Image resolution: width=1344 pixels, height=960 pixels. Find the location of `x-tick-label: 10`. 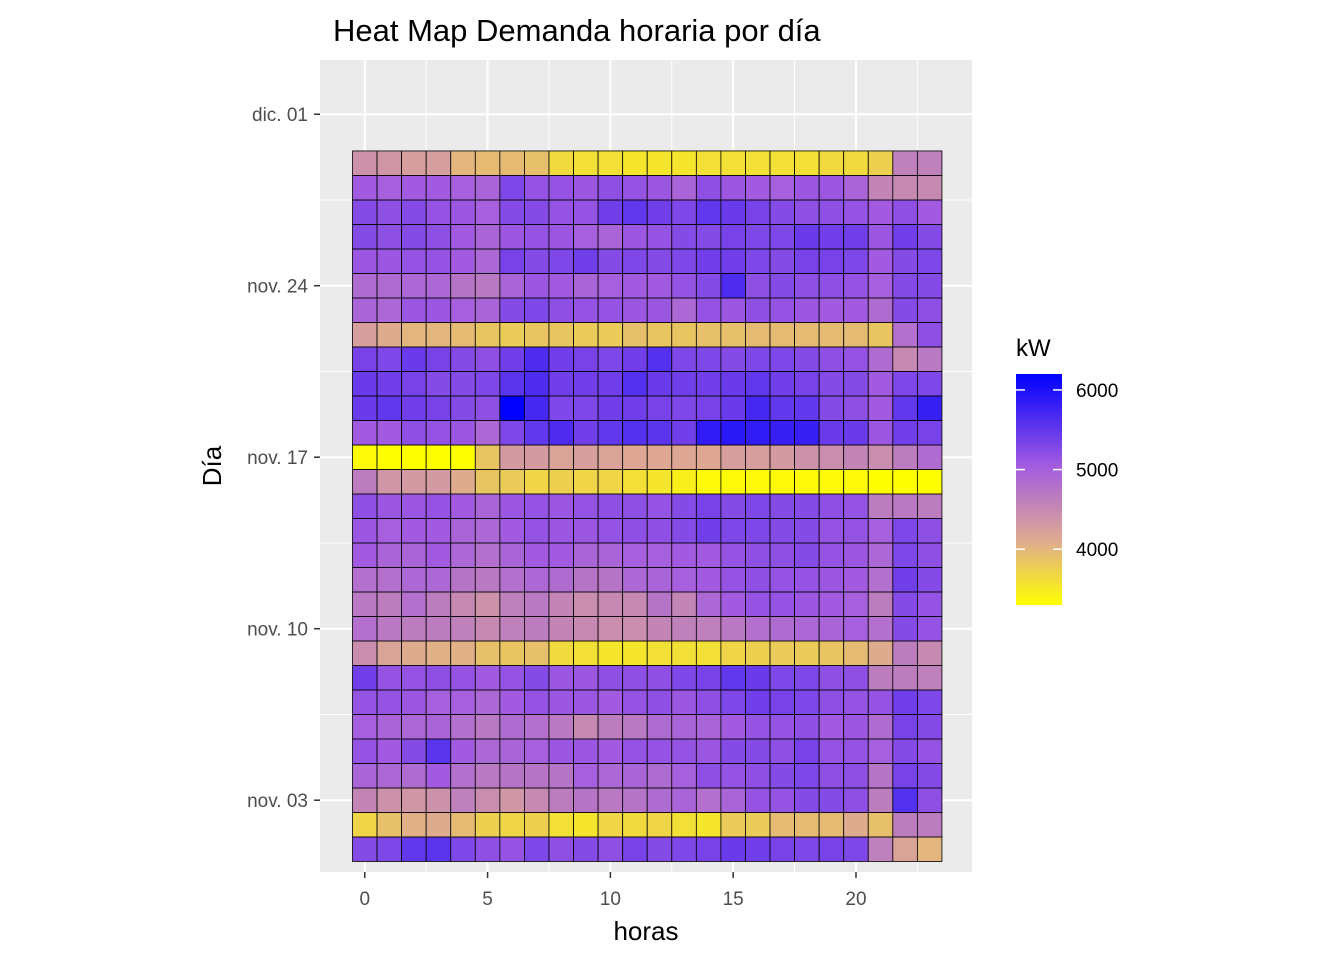

x-tick-label: 10 is located at coordinates (610, 899).